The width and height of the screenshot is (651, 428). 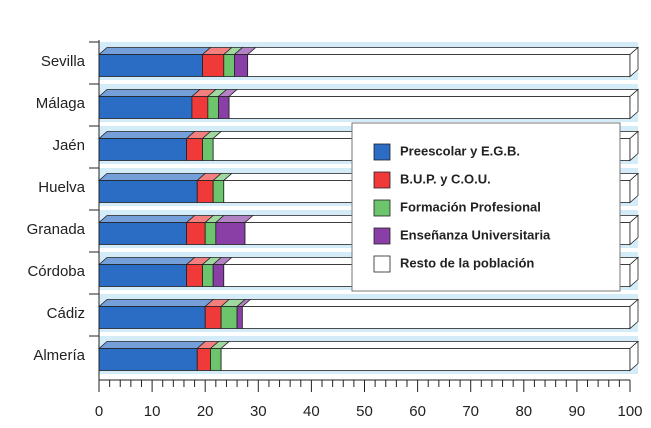 I want to click on legend-label: Preescolar y E.G.B., so click(x=460, y=150).